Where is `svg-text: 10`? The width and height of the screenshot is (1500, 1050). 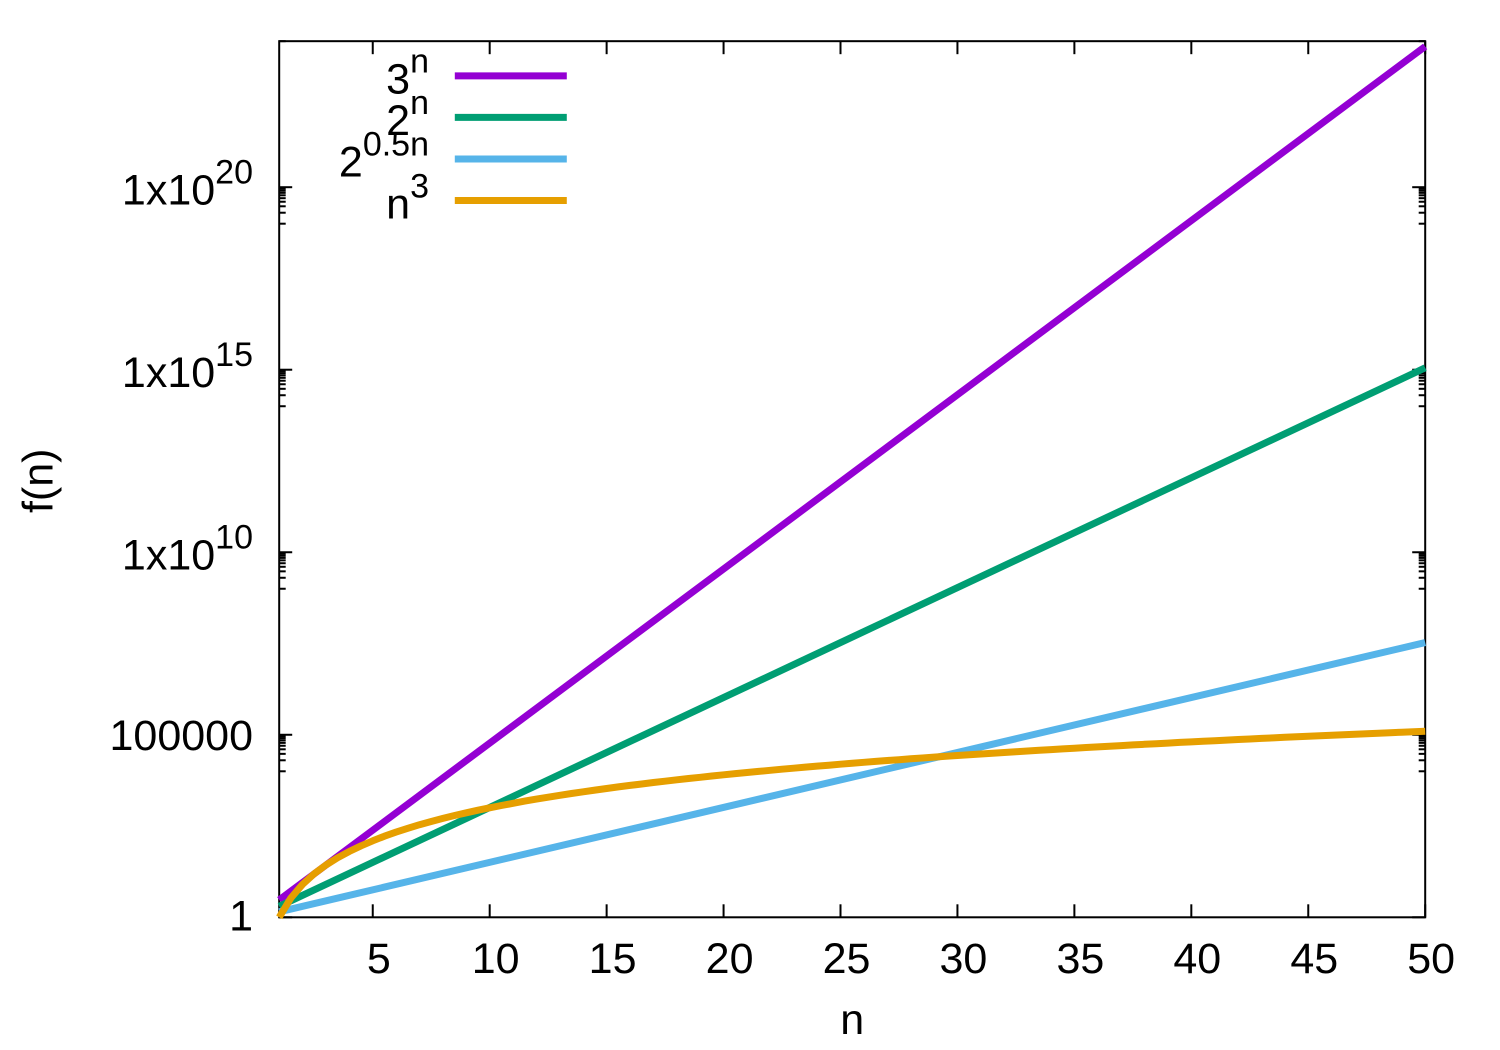
svg-text: 10 is located at coordinates (496, 959).